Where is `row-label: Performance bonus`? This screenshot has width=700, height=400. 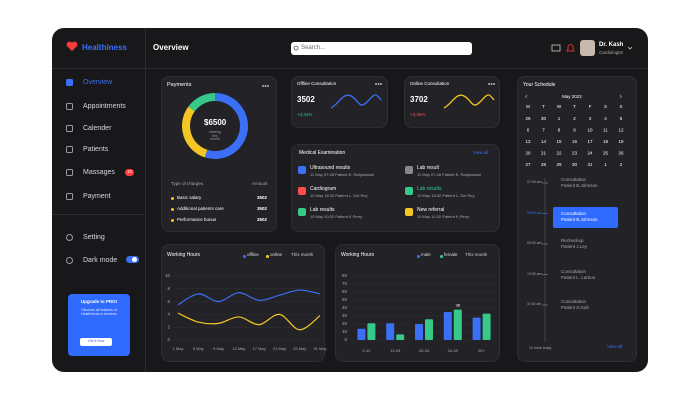 row-label: Performance bonus is located at coordinates (197, 219).